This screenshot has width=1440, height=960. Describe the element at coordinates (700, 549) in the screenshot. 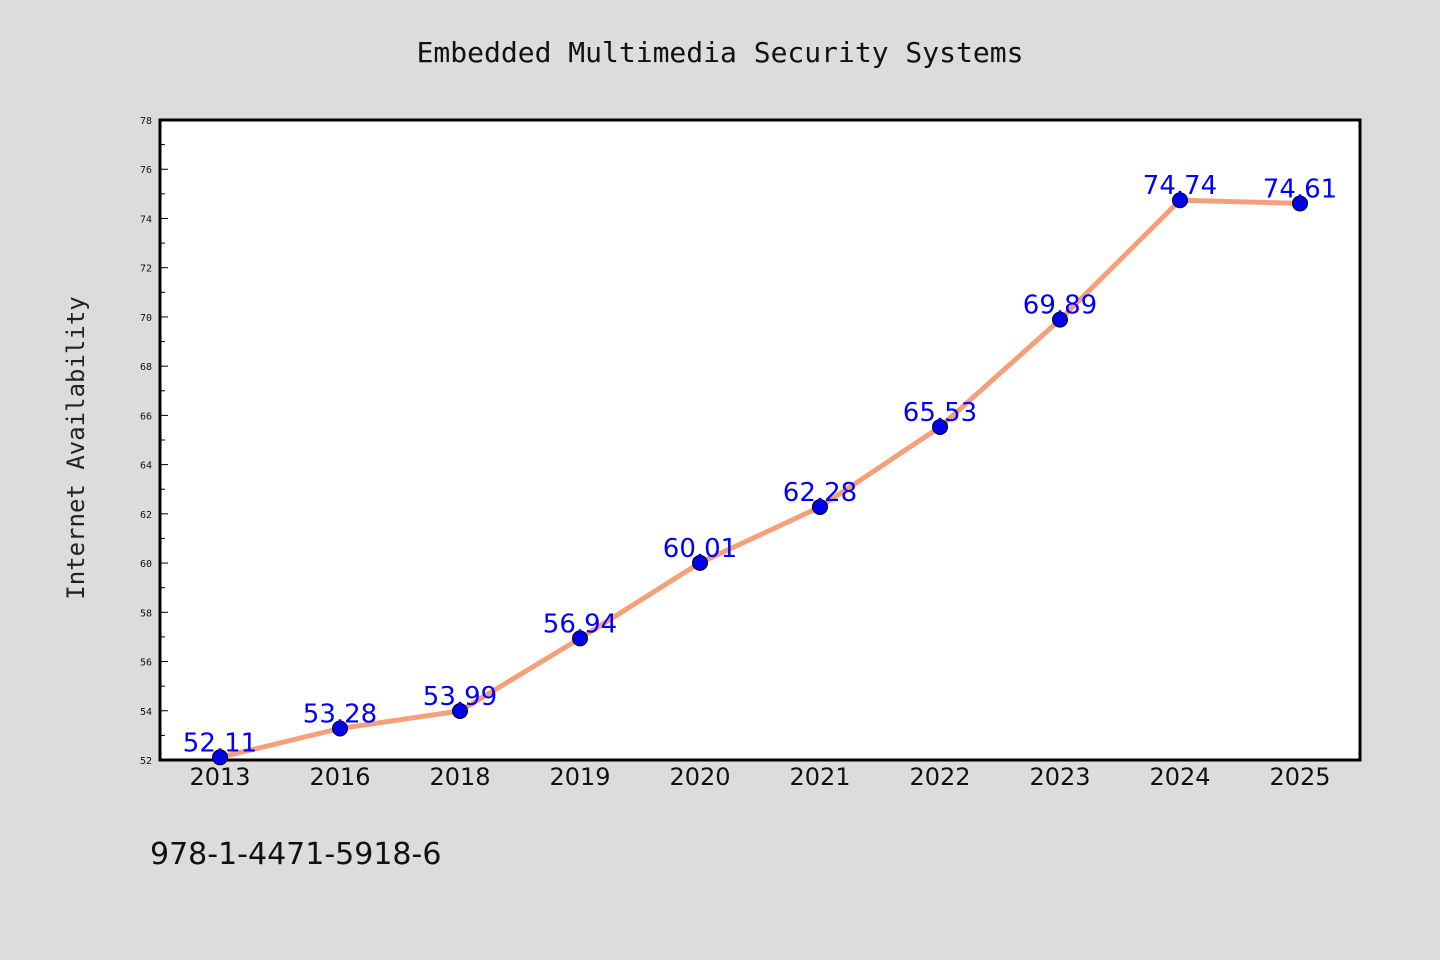

I see `data-label: 60.01` at that location.